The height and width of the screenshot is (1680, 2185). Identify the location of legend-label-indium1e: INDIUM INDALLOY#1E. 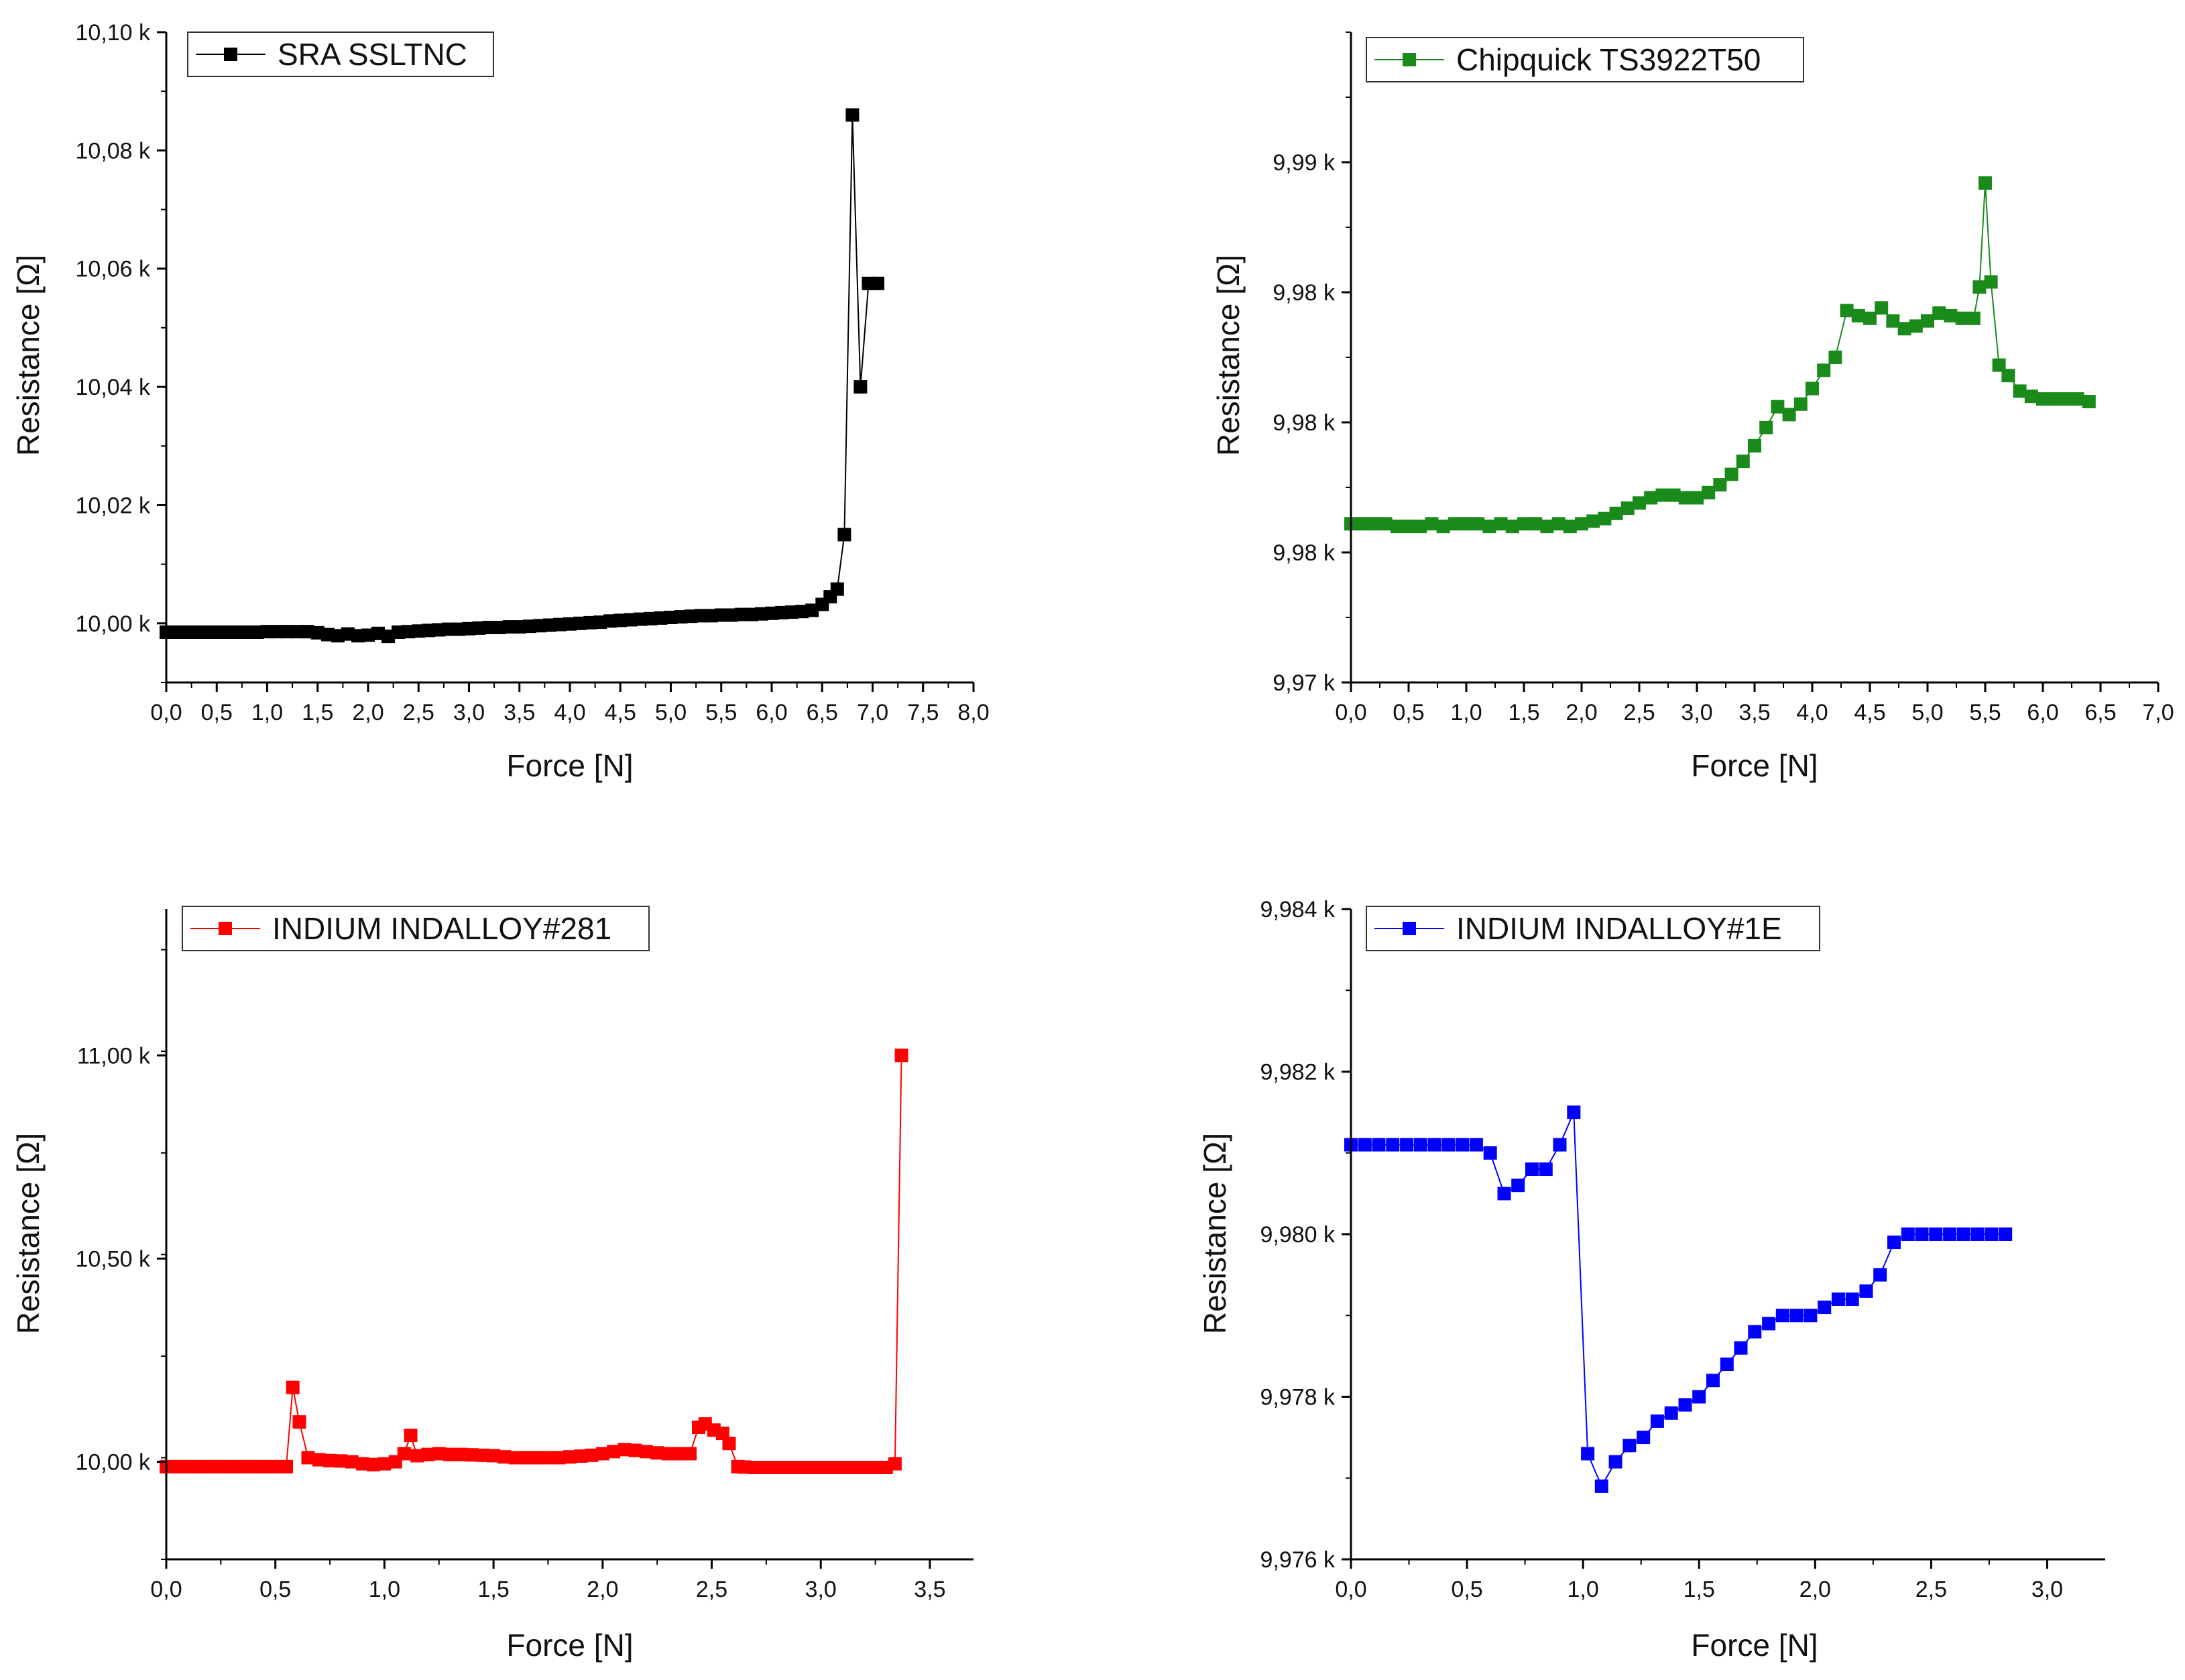
(1619, 928).